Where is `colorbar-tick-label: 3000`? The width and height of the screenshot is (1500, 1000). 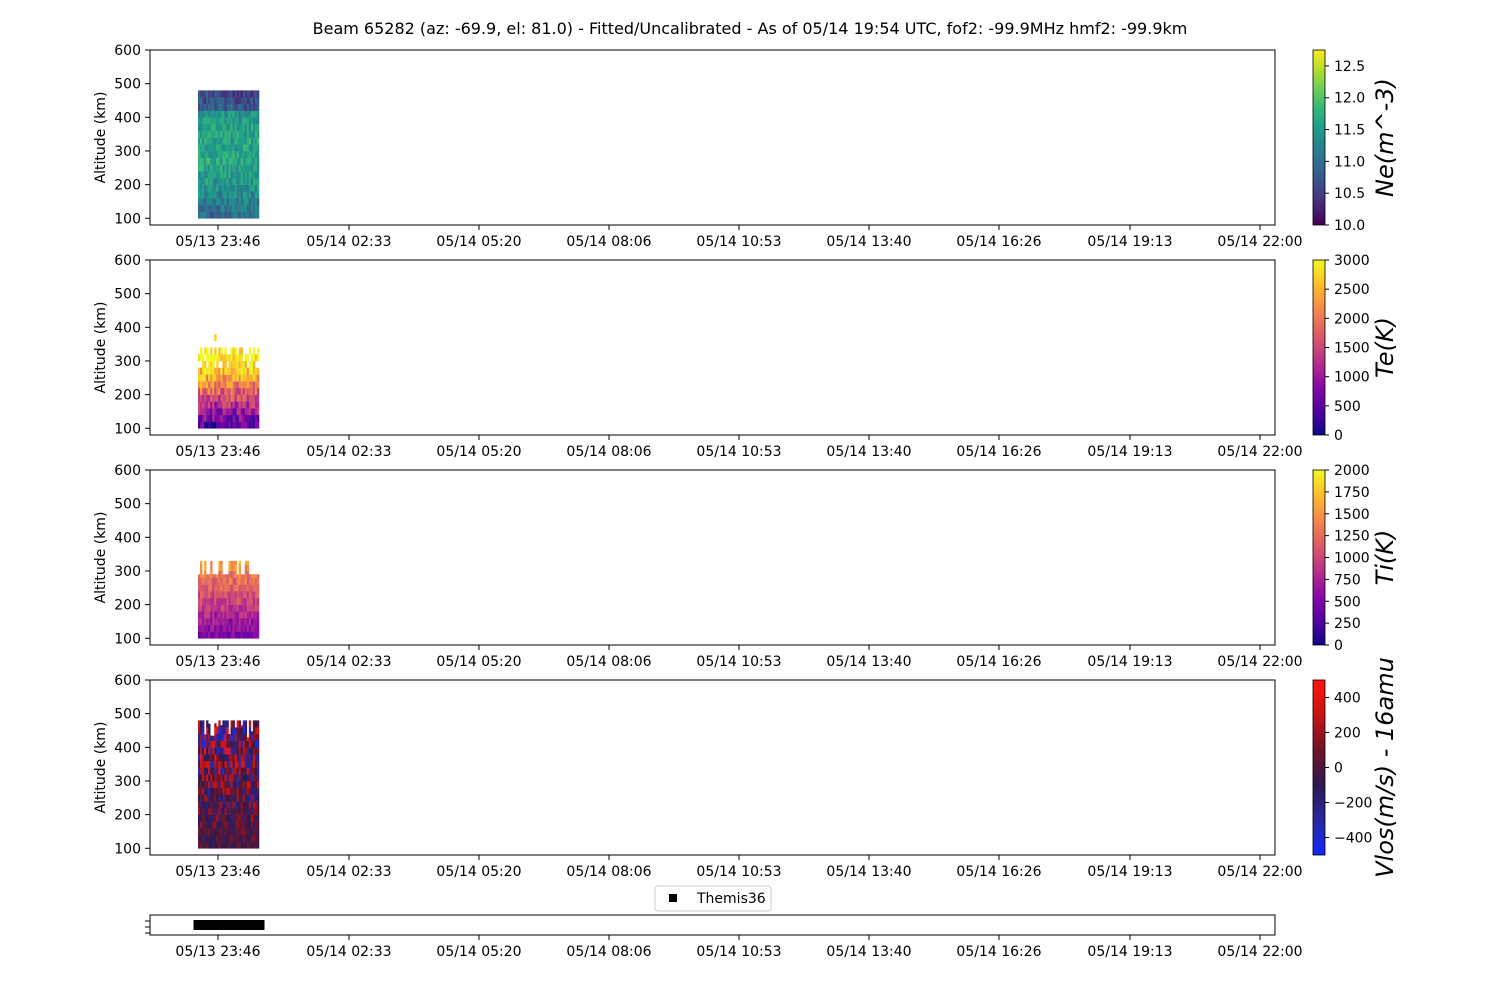
colorbar-tick-label: 3000 is located at coordinates (1352, 261).